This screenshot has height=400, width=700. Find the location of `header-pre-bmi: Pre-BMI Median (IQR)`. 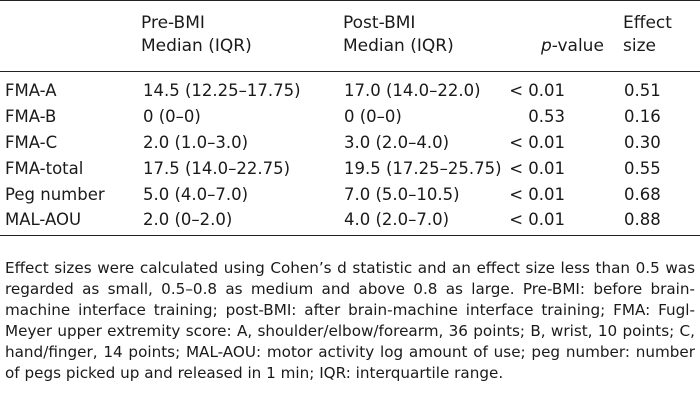

header-pre-bmi: Pre-BMI Median (IQR) is located at coordinates (196, 35).